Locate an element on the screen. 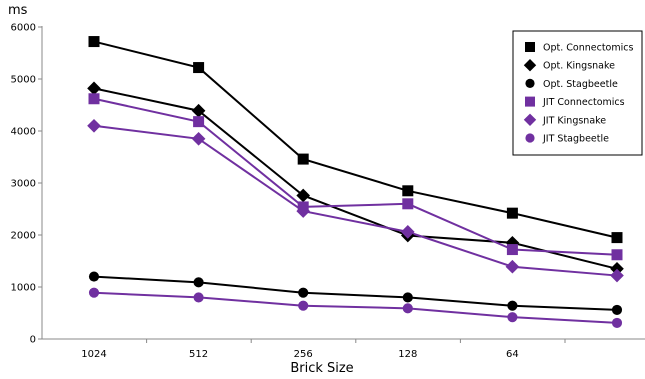  legend-label: JIT Connectomics is located at coordinates (583, 102).